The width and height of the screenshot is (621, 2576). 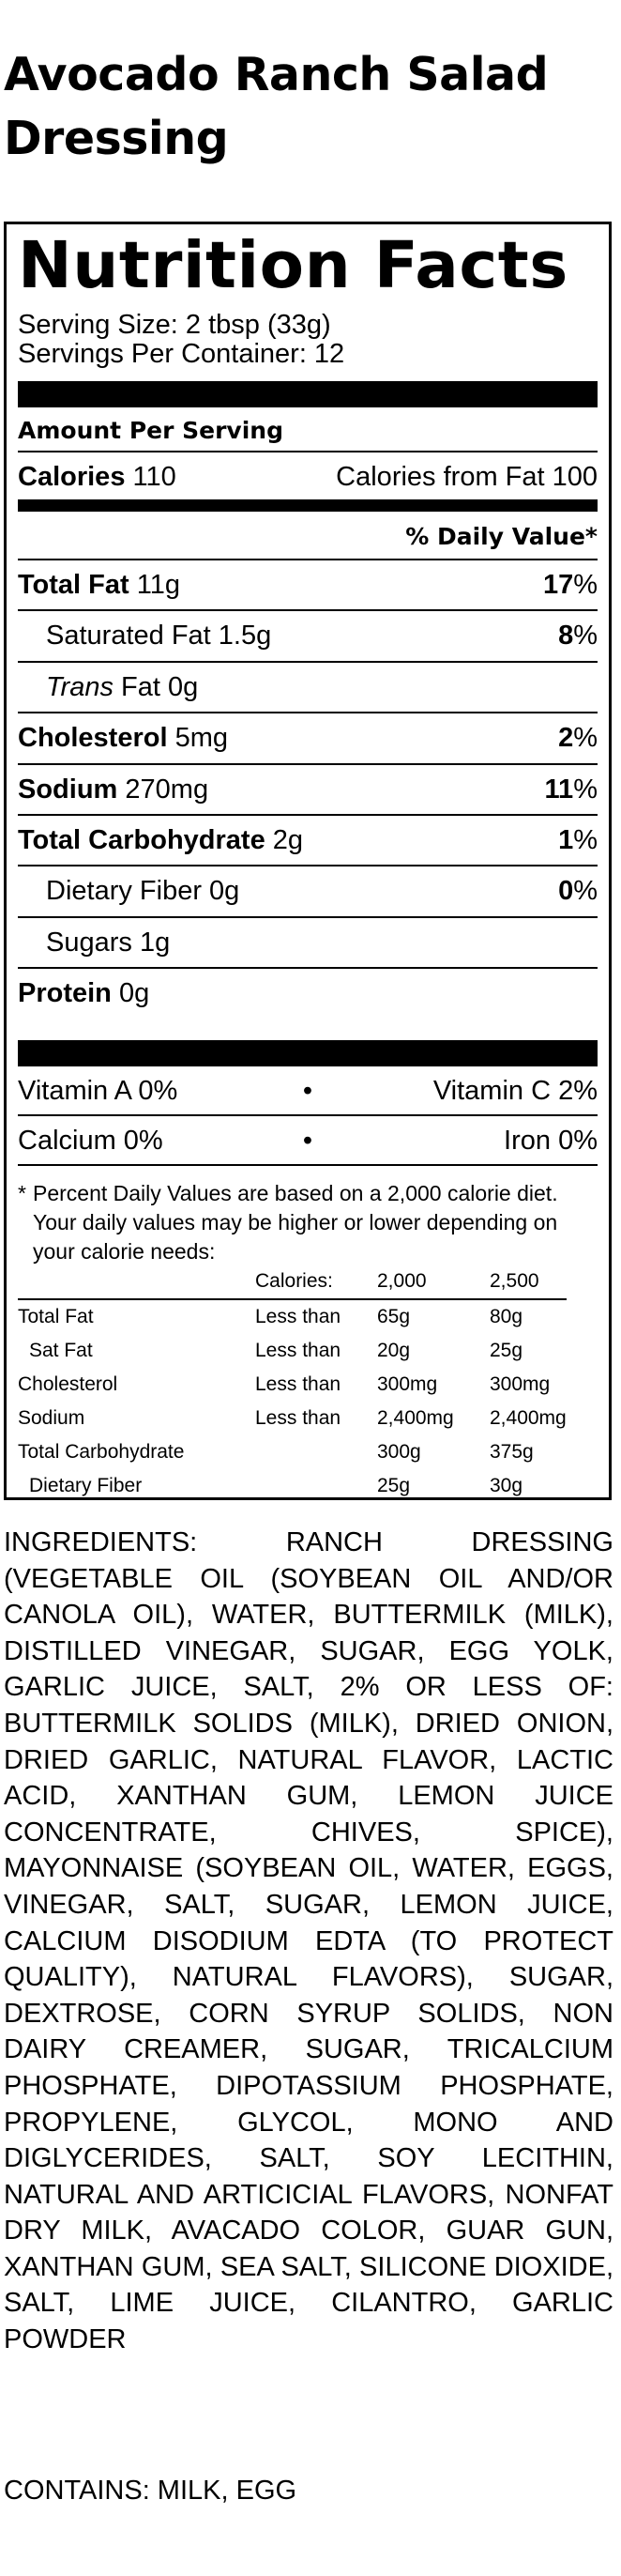 What do you see at coordinates (90, 1141) in the screenshot?
I see `vitamin-left: Calcium 0%` at bounding box center [90, 1141].